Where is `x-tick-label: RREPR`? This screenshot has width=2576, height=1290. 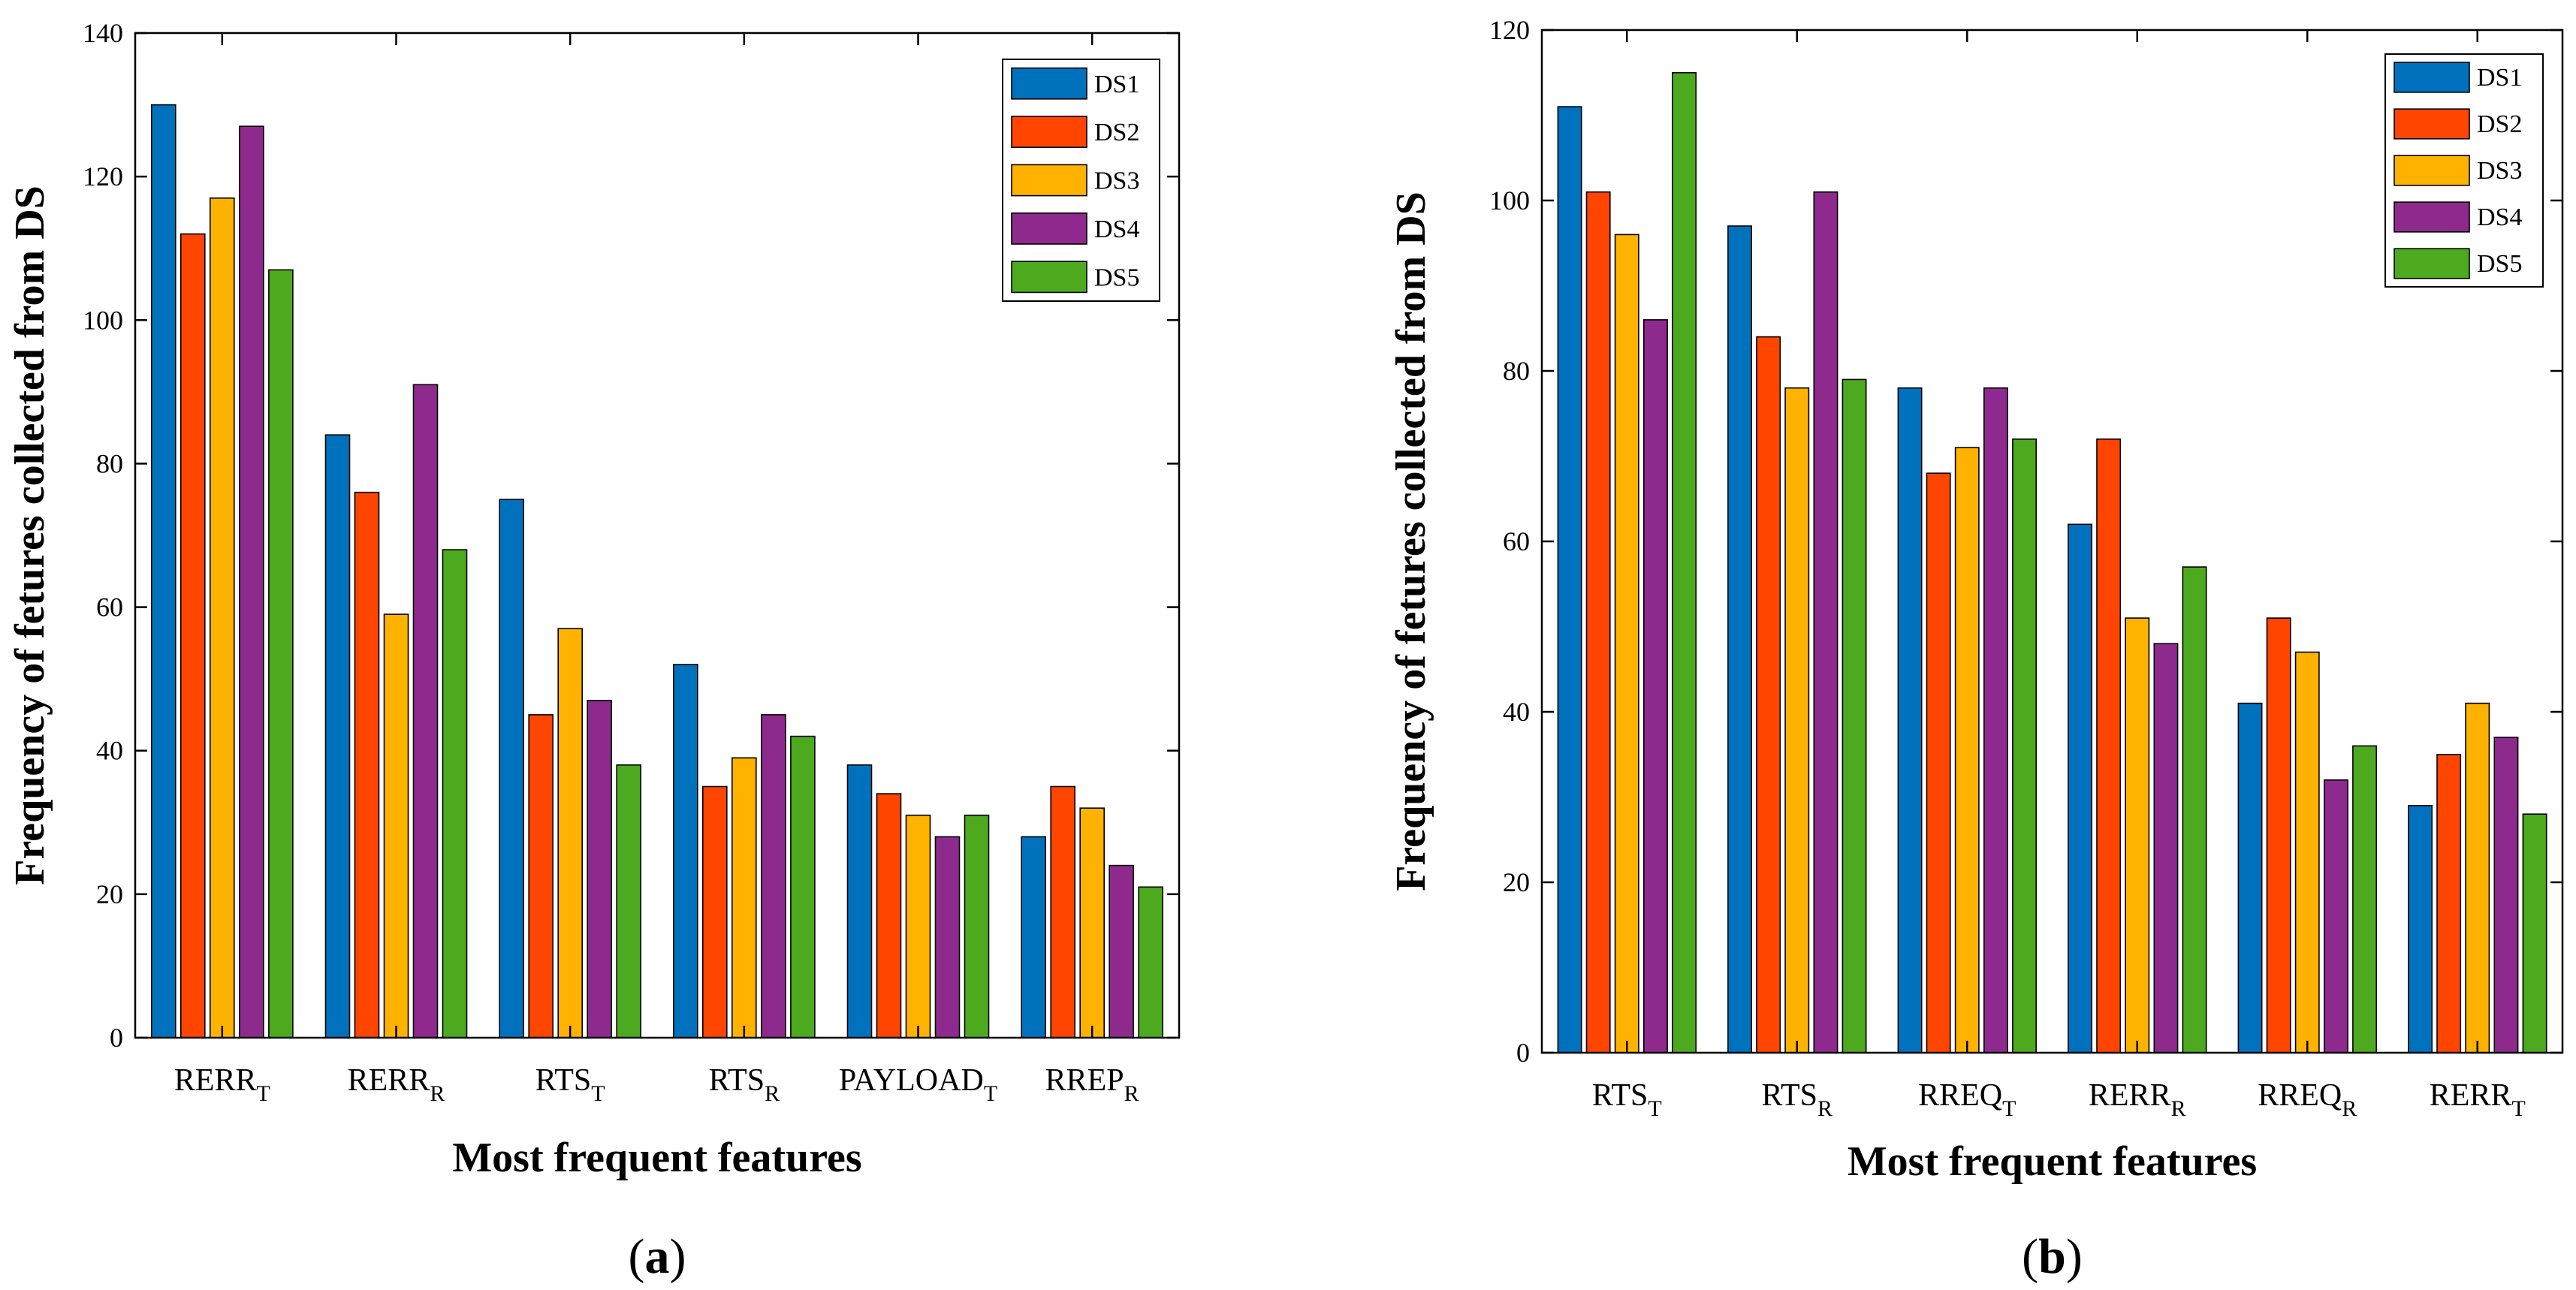 x-tick-label: RREPR is located at coordinates (1092, 1084).